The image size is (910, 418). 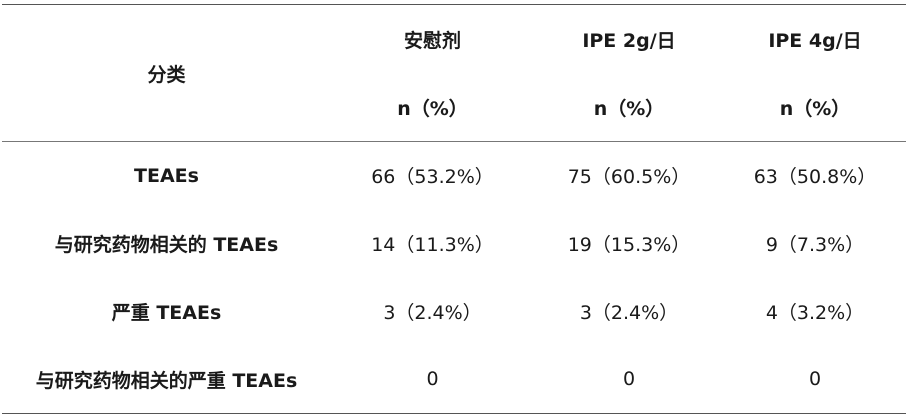 What do you see at coordinates (432, 177) in the screenshot?
I see `cell-value: 66（53.2%）` at bounding box center [432, 177].